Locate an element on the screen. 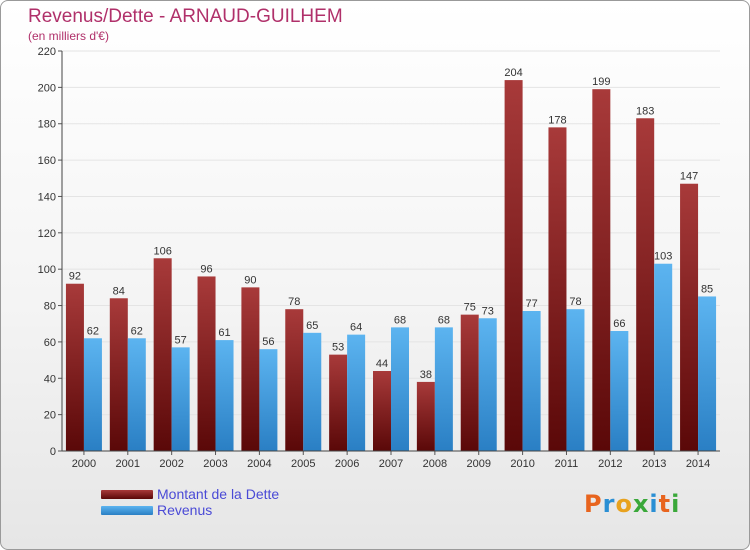 This screenshot has width=750, height=550. x-tick-label: 2002 is located at coordinates (171, 464).